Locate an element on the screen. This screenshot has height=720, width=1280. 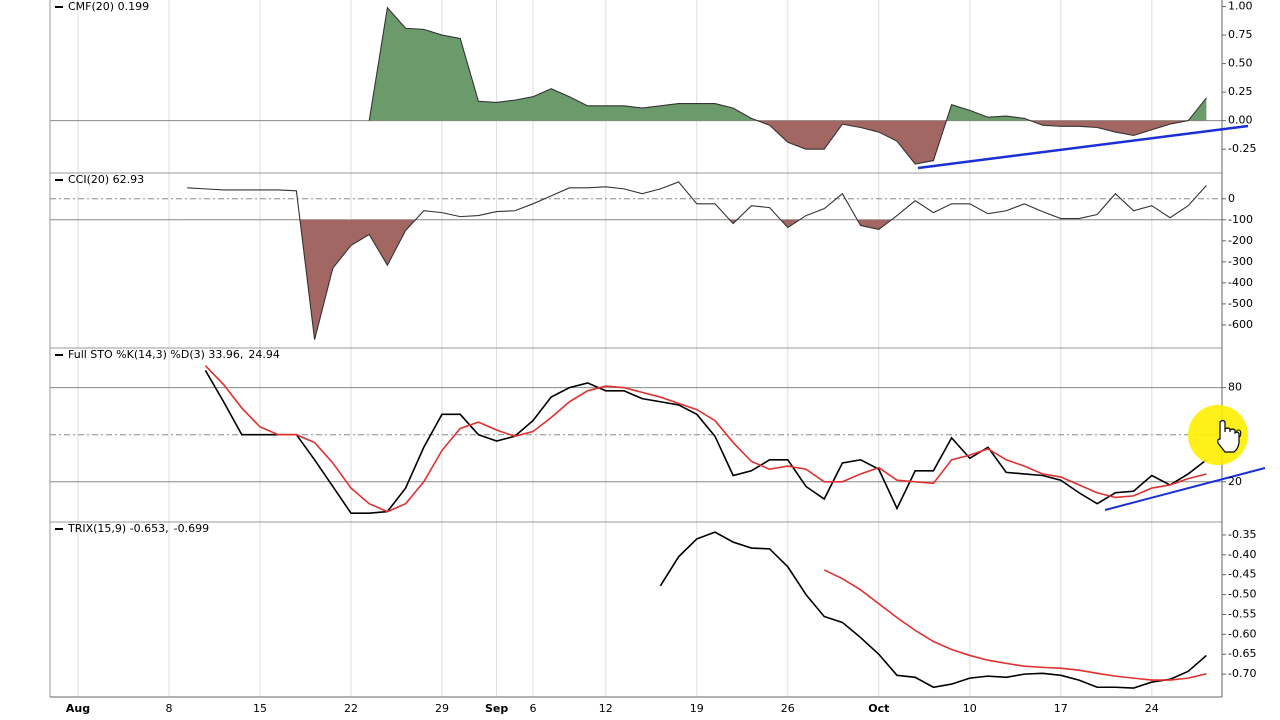
legend-label: Full STO %K(14,3) %D(3) 33.96, is located at coordinates (155, 354).